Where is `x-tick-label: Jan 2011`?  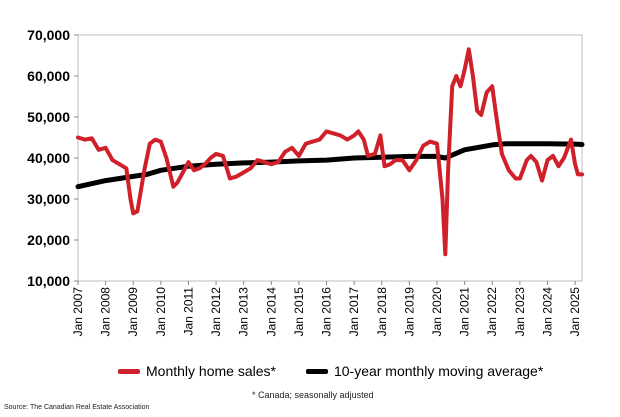 x-tick-label: Jan 2011 is located at coordinates (188, 311).